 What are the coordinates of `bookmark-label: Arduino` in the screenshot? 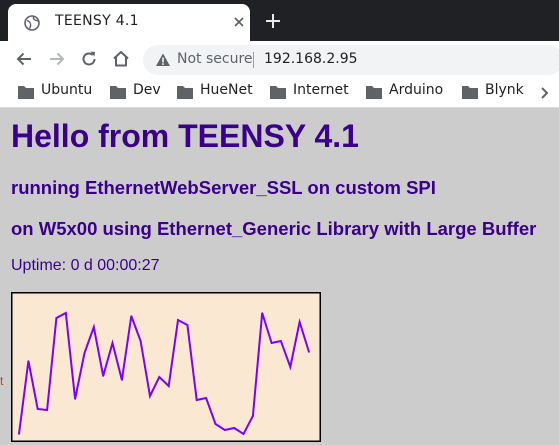 It's located at (416, 90).